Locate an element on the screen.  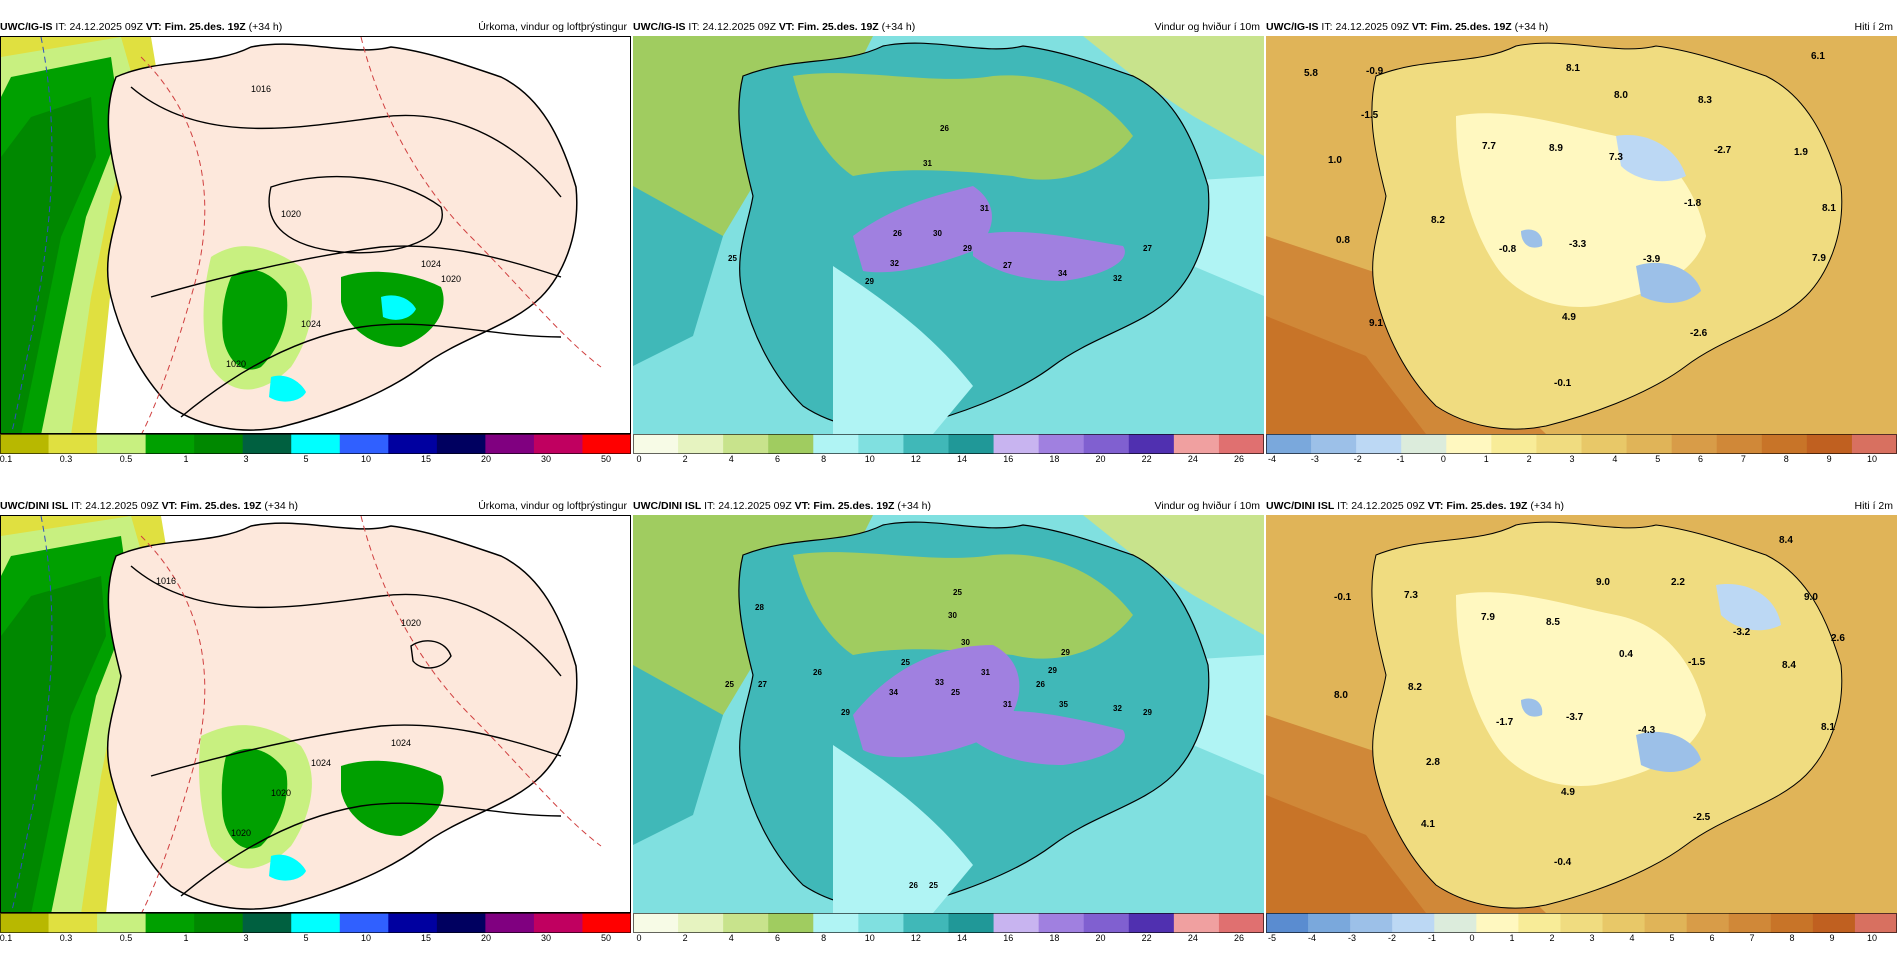
gust-label: 29 is located at coordinates (1052, 670).